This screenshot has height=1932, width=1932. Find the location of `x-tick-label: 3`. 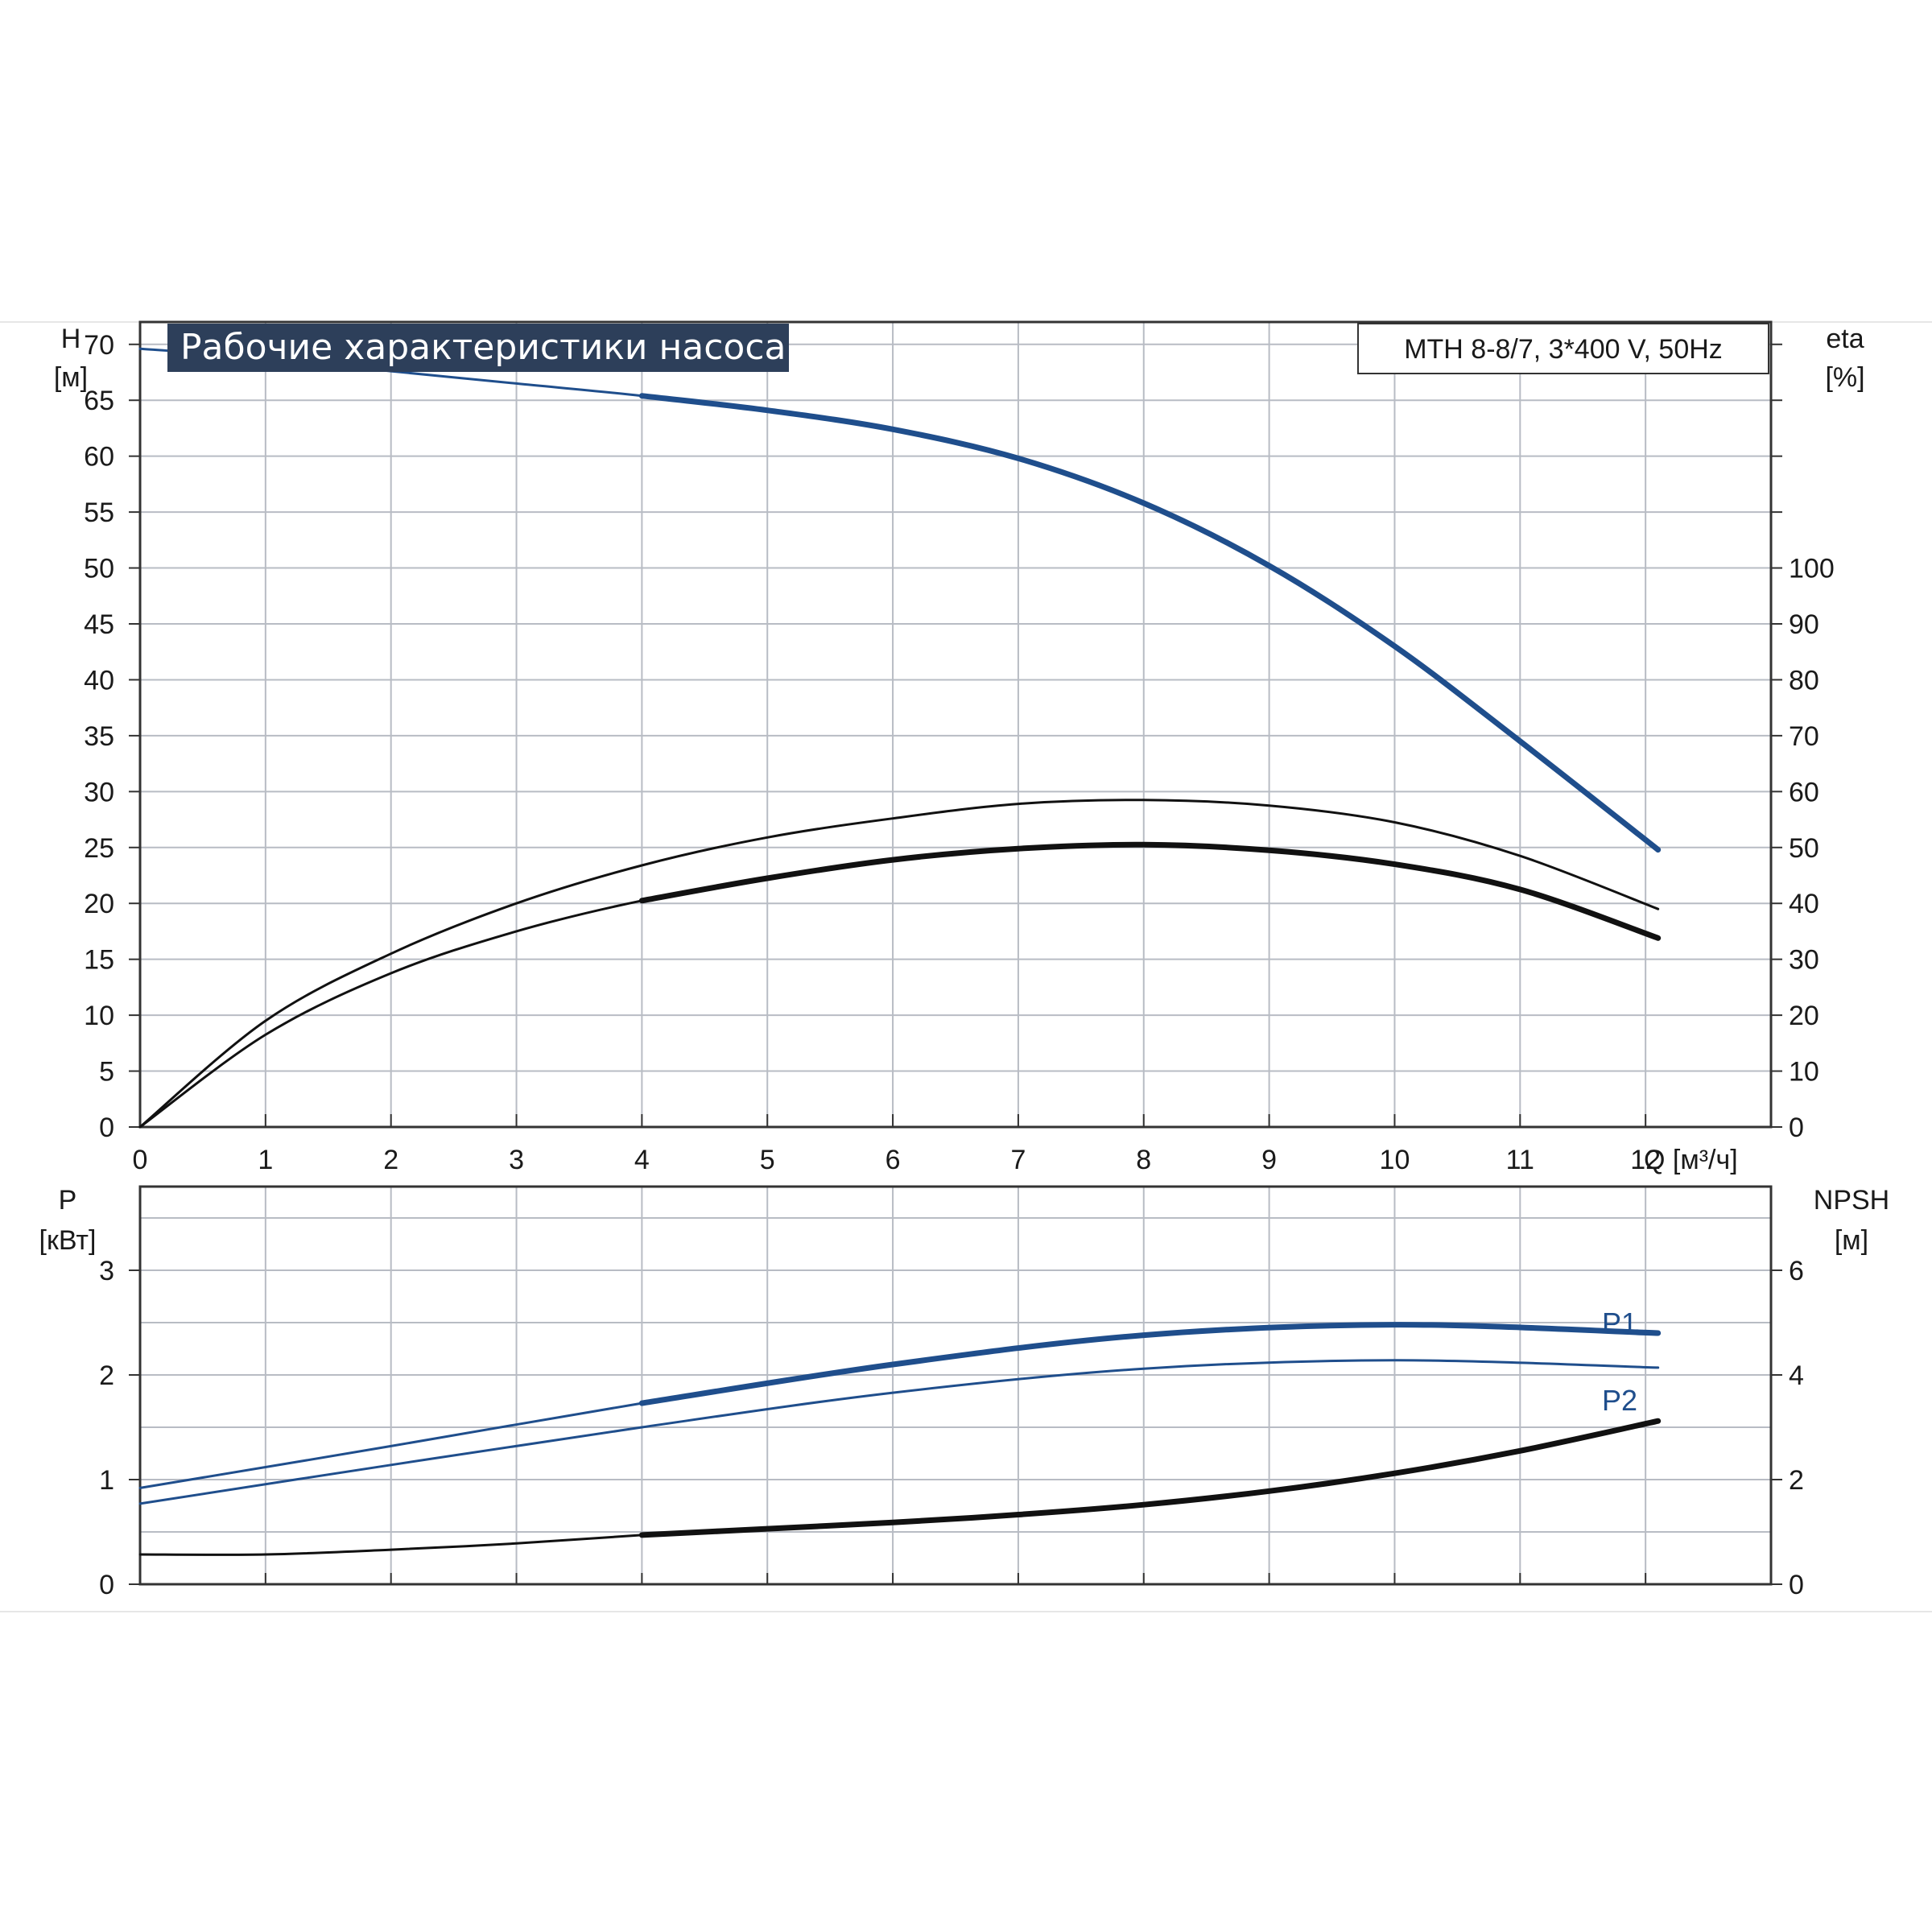

x-tick-label: 3 is located at coordinates (516, 1160).